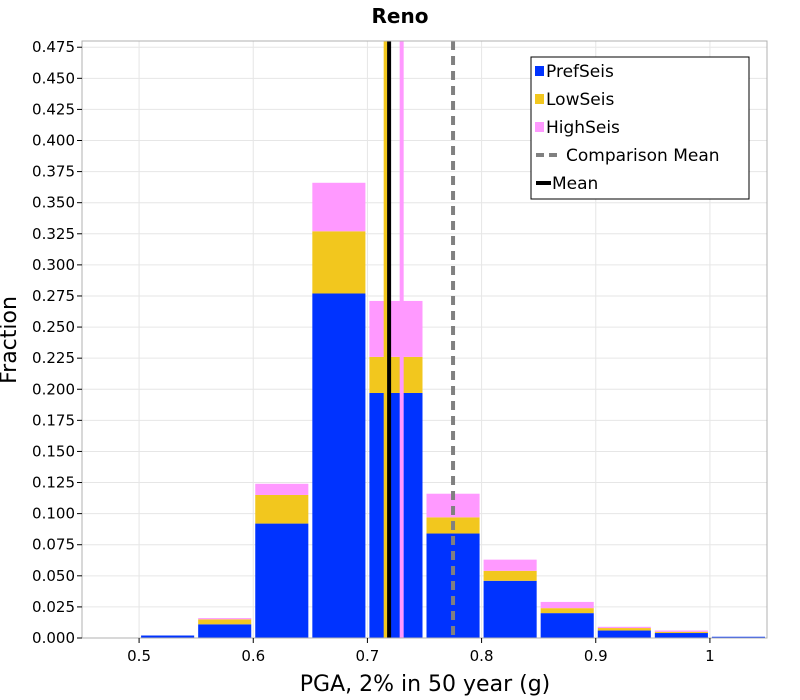 The height and width of the screenshot is (700, 800). I want to click on x-tick-label: 0.7, so click(367, 656).